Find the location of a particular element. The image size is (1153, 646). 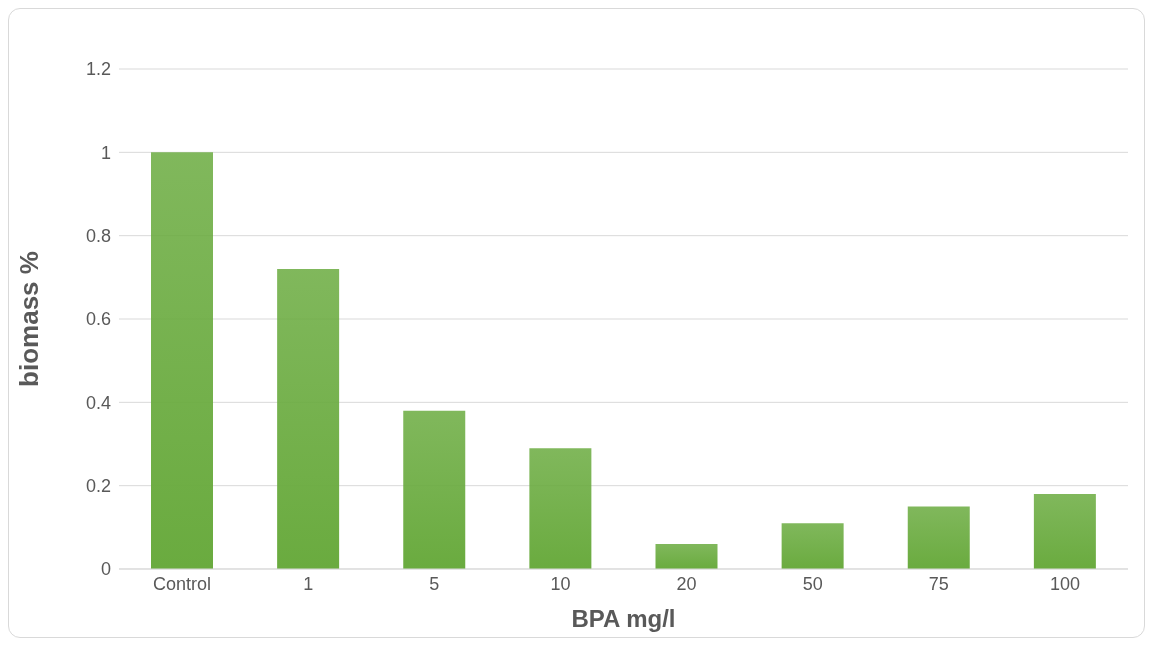

x-tick-label: 100 is located at coordinates (1064, 583).